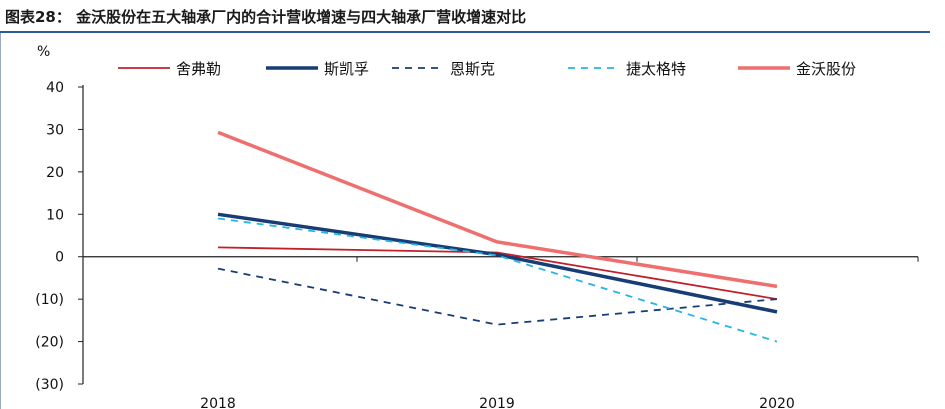  What do you see at coordinates (43, 52) in the screenshot?
I see `y-axis-unit: %` at bounding box center [43, 52].